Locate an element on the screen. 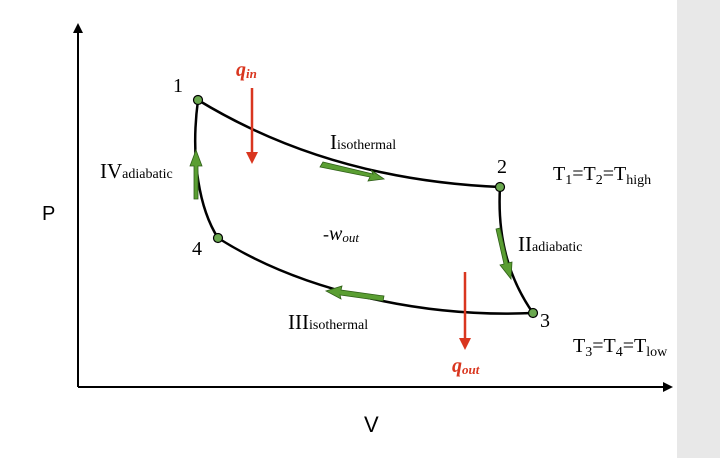  process-label-I: Iisothermal is located at coordinates (363, 142).